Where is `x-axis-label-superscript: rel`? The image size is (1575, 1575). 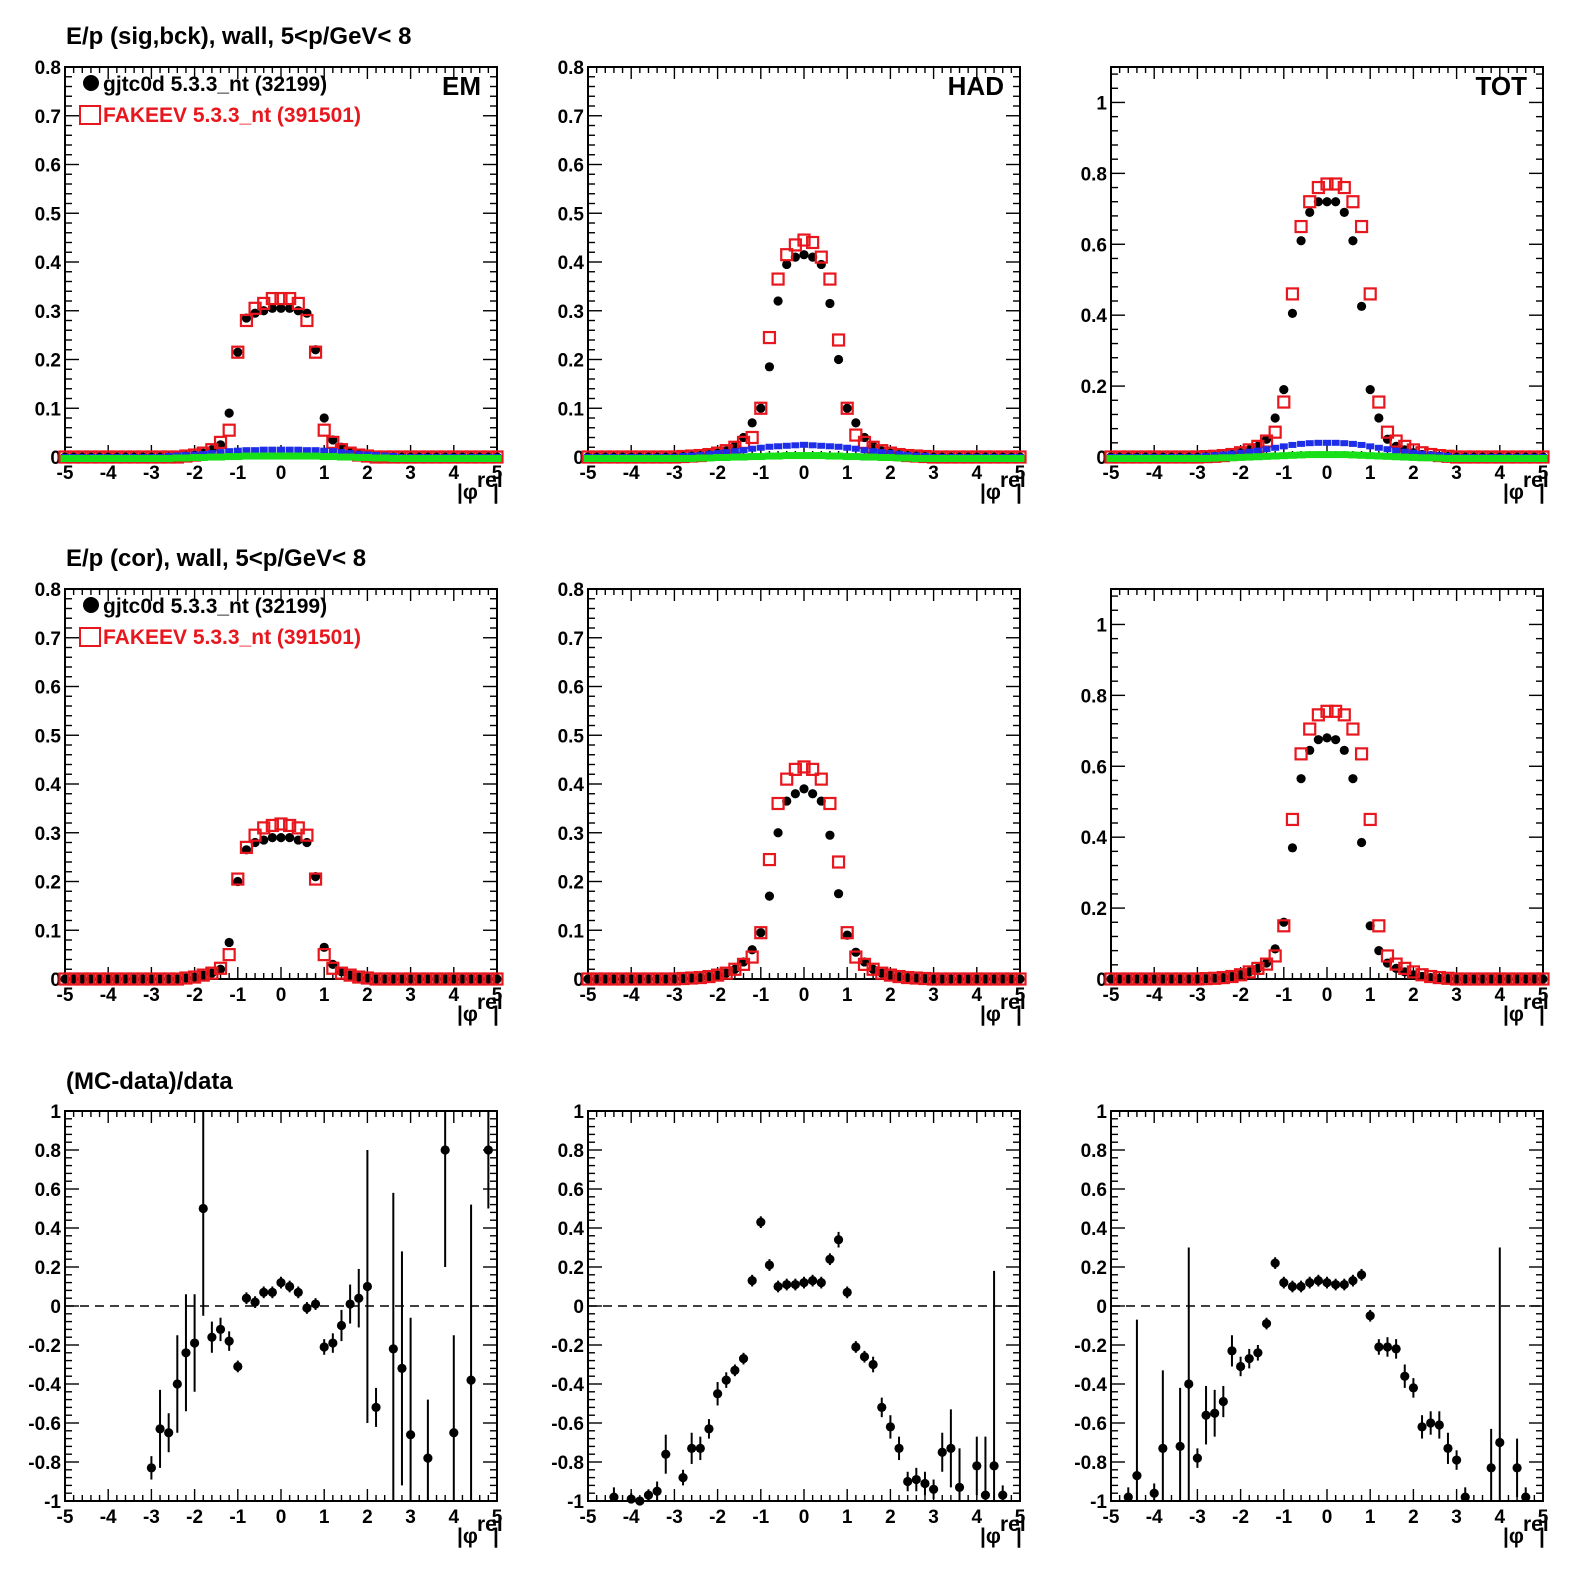 x-axis-label-superscript: rel is located at coordinates (1536, 1002).